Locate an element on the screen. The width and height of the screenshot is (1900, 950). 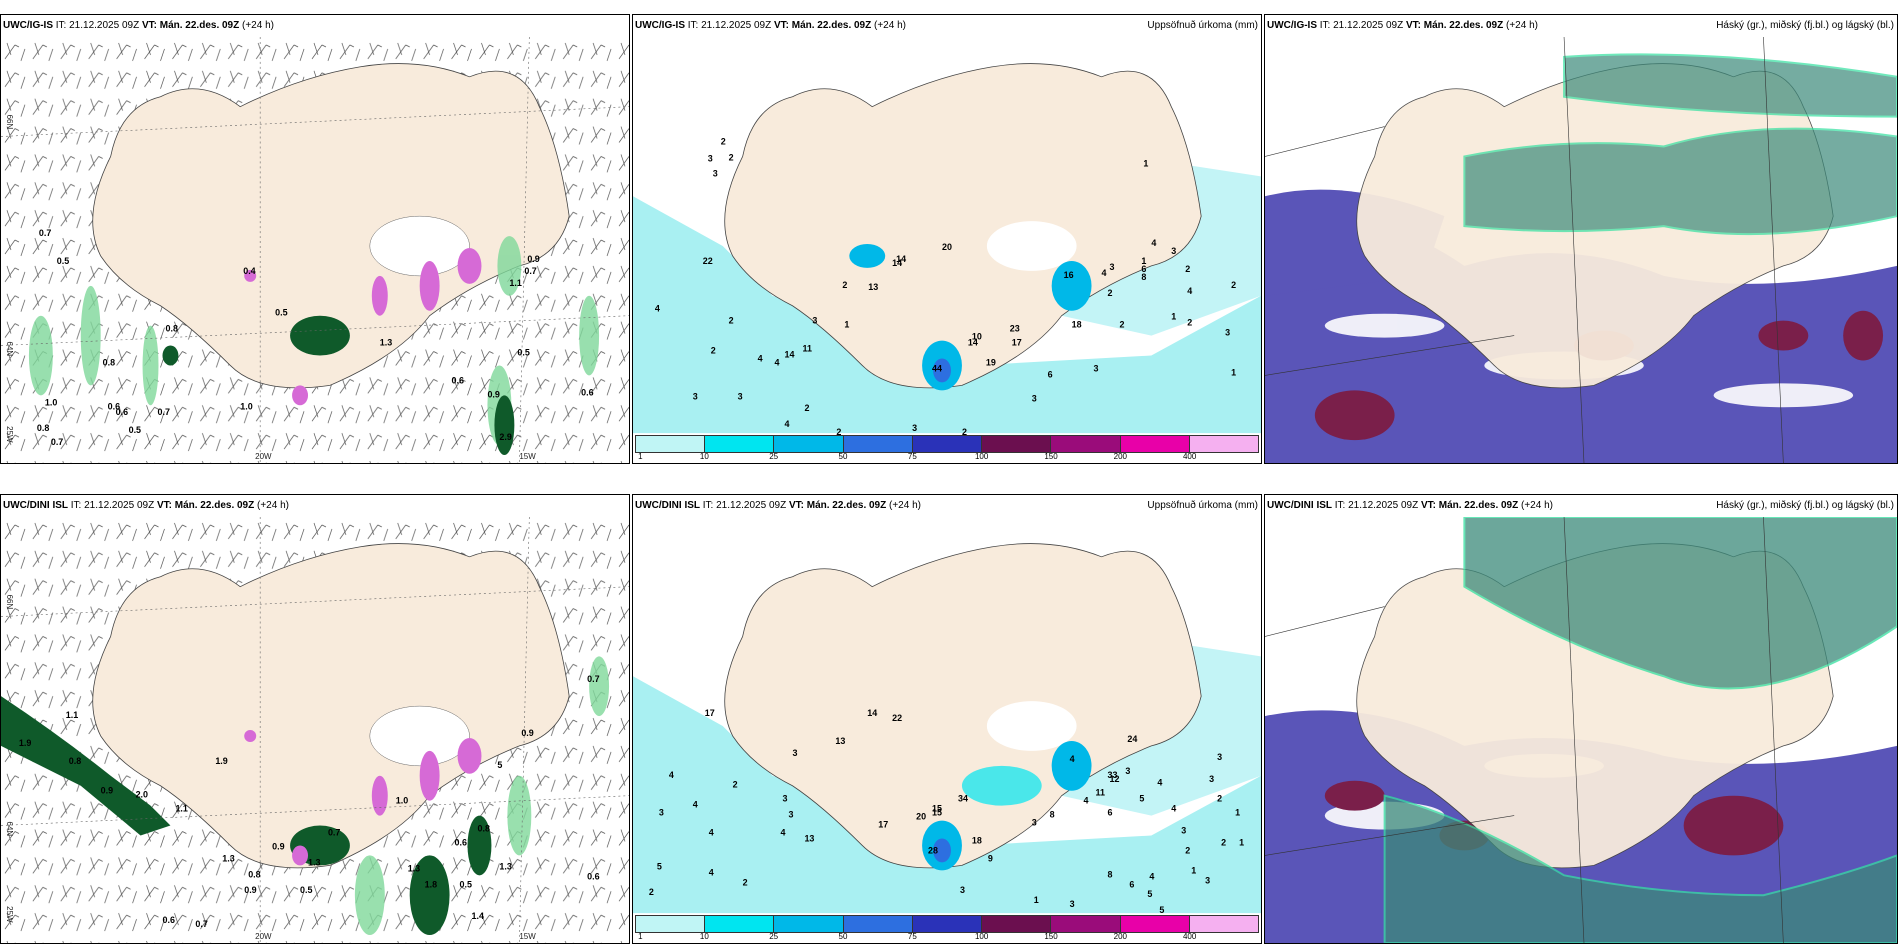
colorbar-tick: 10 is located at coordinates (704, 936).